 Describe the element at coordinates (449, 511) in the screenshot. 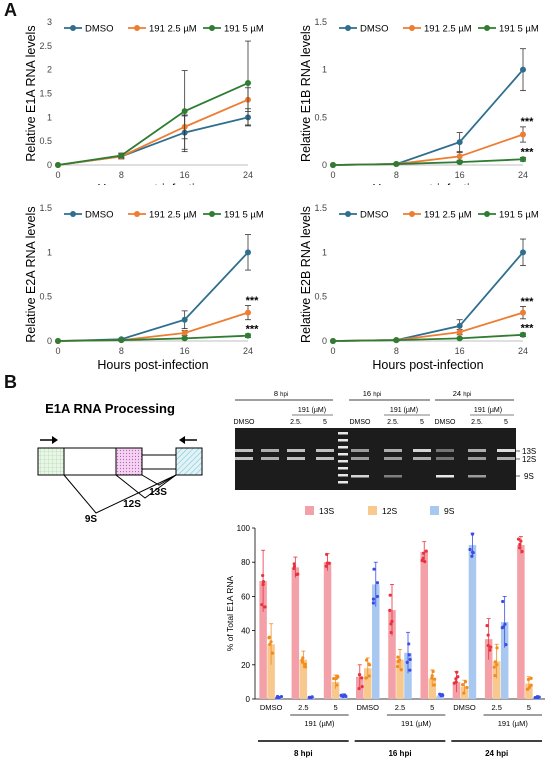

I see `legend-label: 9S` at that location.